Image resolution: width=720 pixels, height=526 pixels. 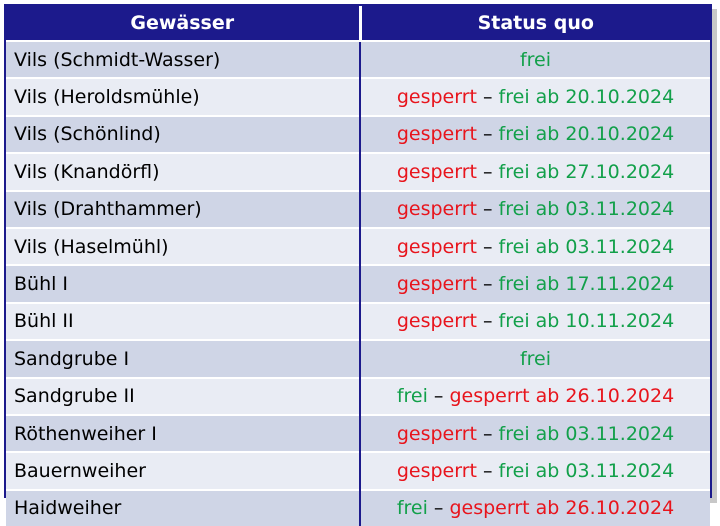 I want to click on water-name: Sandgrube I, so click(x=183, y=358).